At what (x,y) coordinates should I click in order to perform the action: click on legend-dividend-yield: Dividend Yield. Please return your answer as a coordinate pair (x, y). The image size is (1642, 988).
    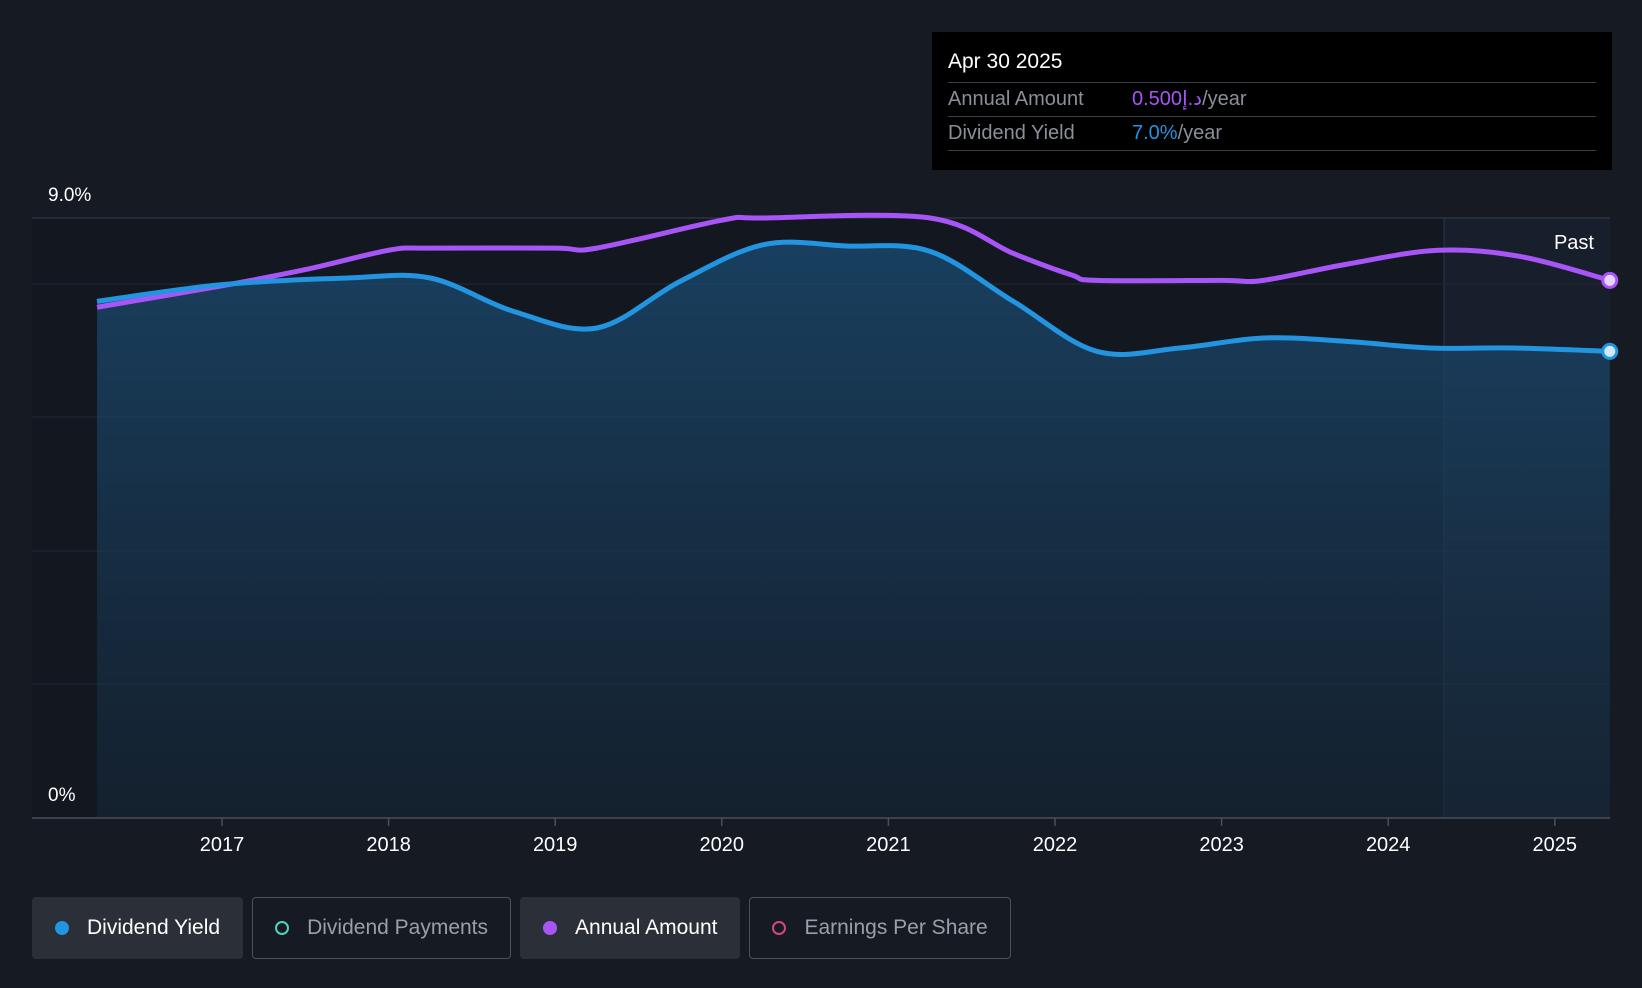
    Looking at the image, I should click on (138, 928).